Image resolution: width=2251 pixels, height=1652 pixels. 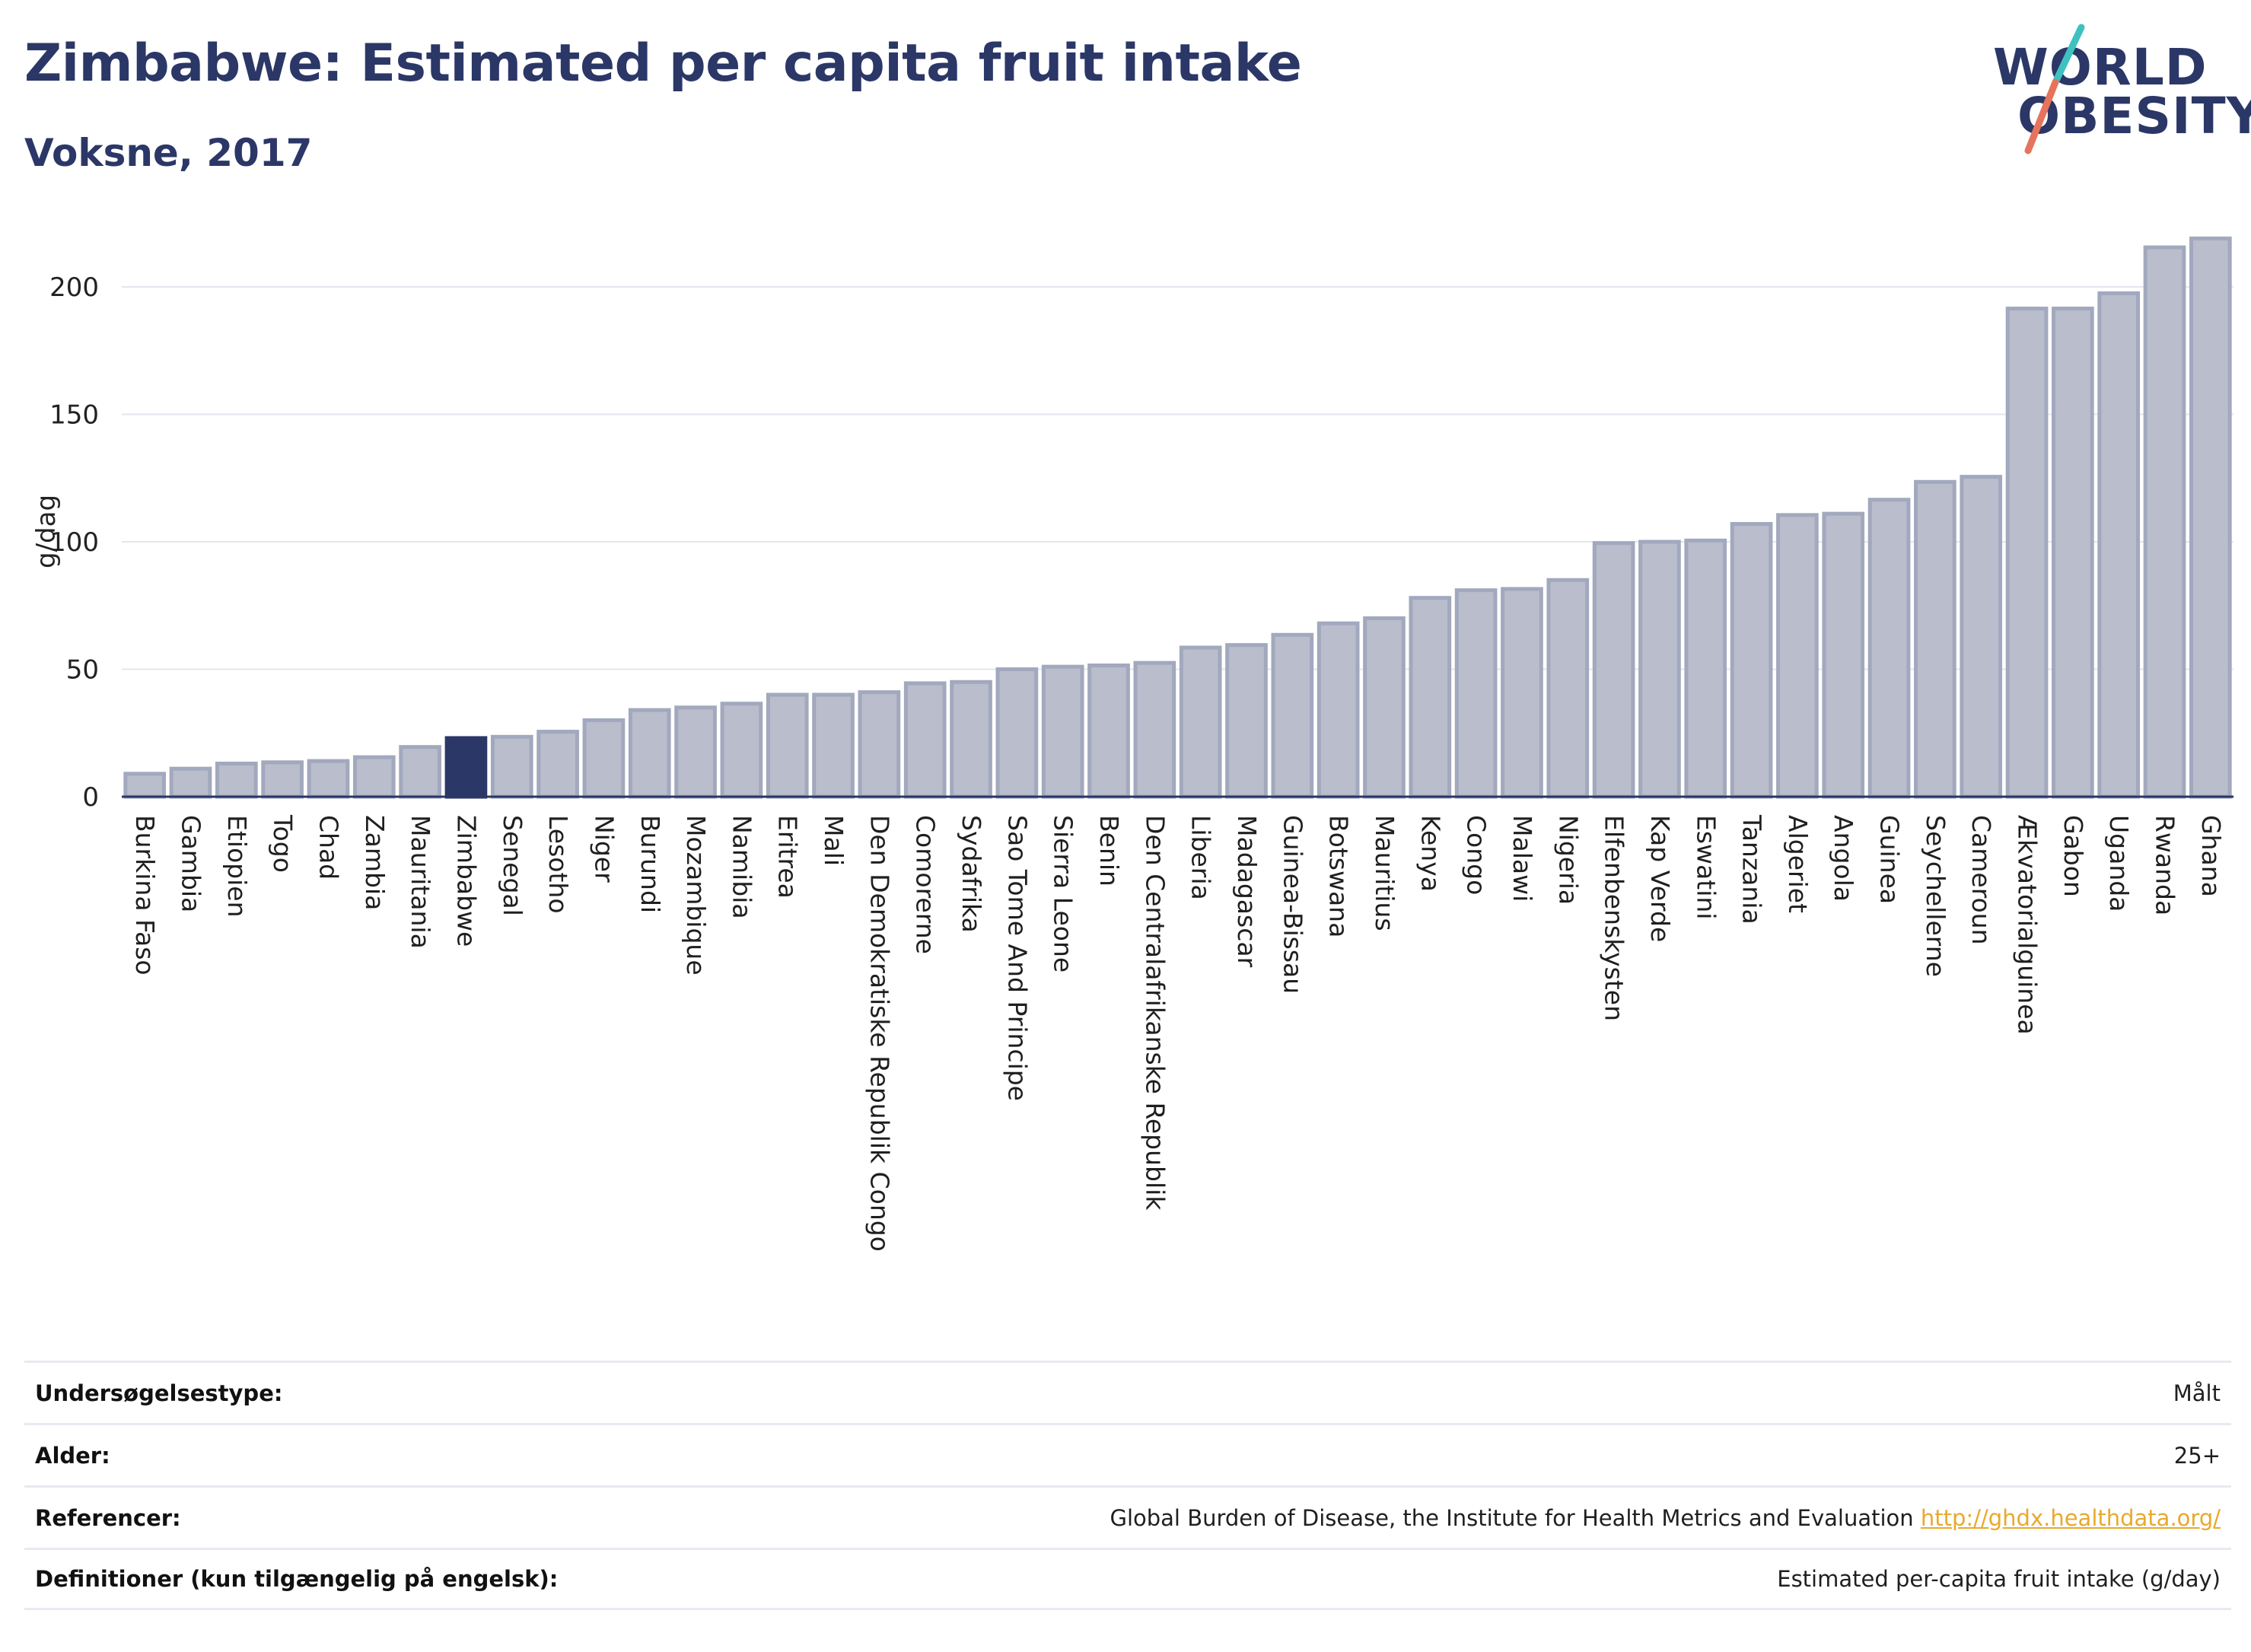 I want to click on x-tick-label: Namibia, so click(x=741, y=867).